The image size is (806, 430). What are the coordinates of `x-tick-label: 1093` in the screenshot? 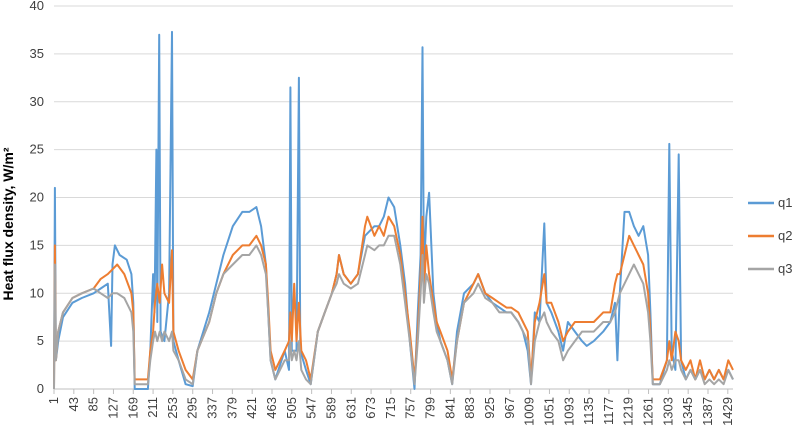 It's located at (568, 411).